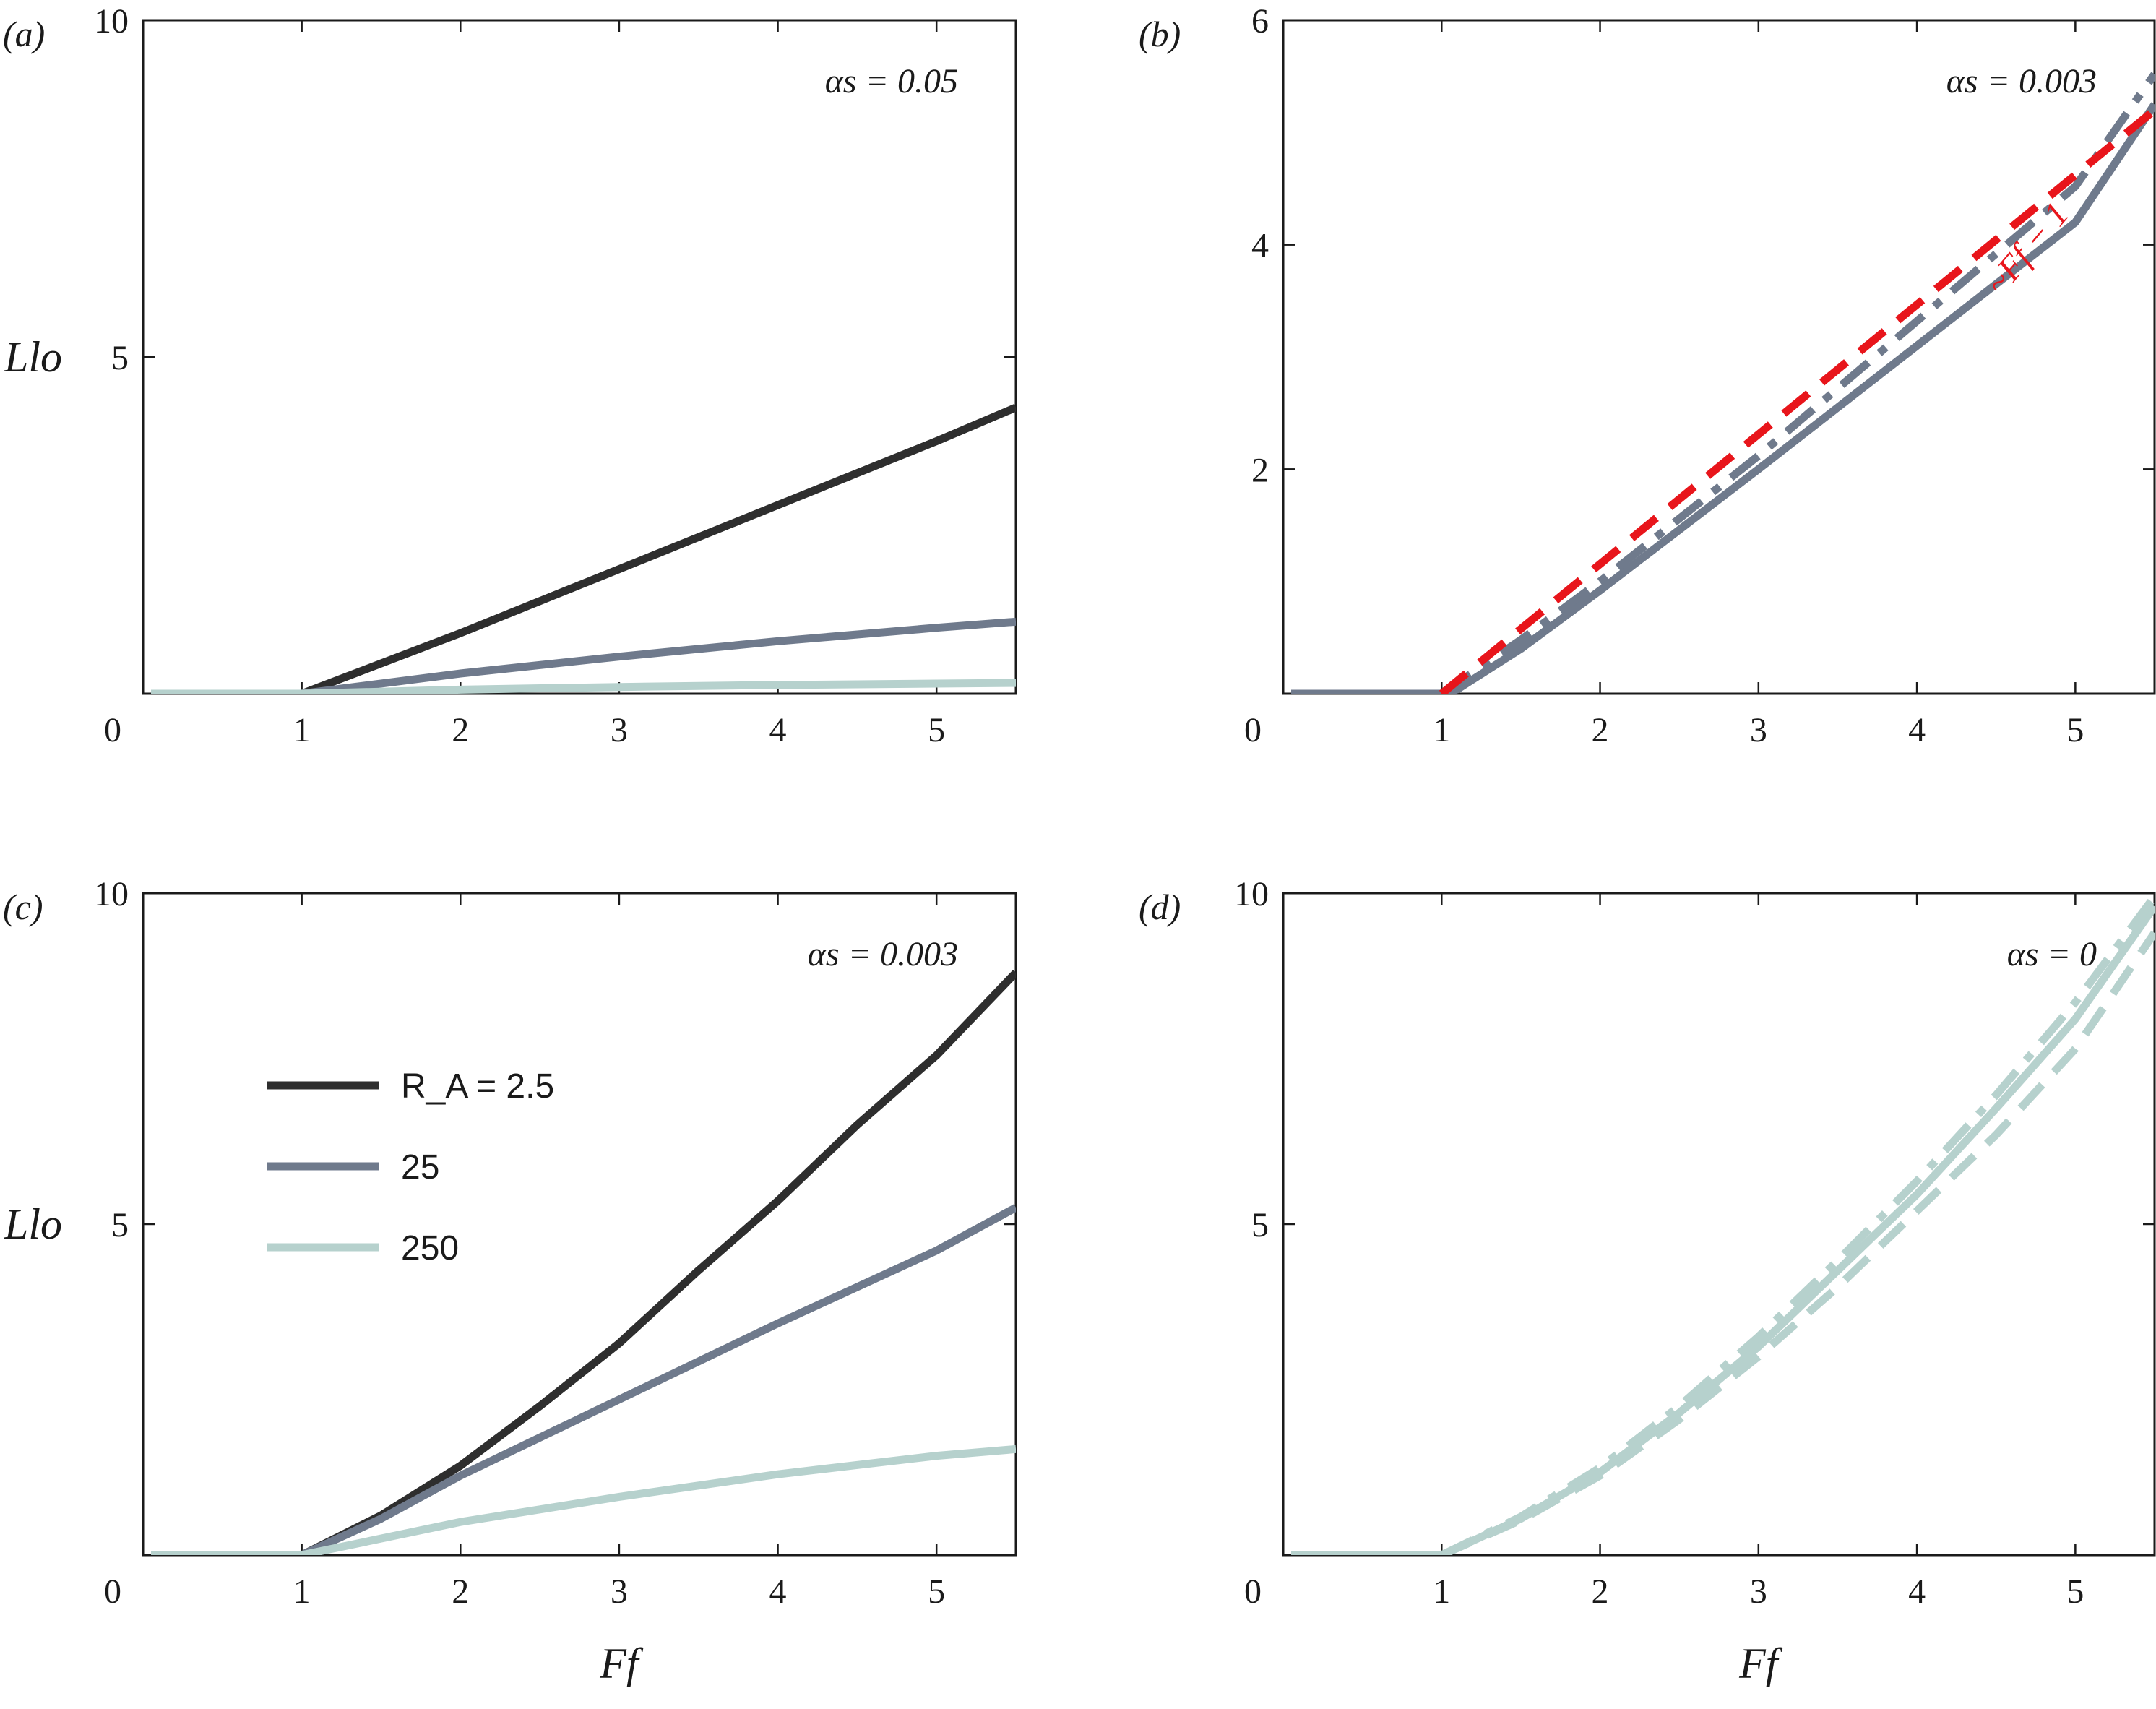 The image size is (2156, 1709). Describe the element at coordinates (420, 1167) in the screenshot. I see `legend-label: 25` at that location.